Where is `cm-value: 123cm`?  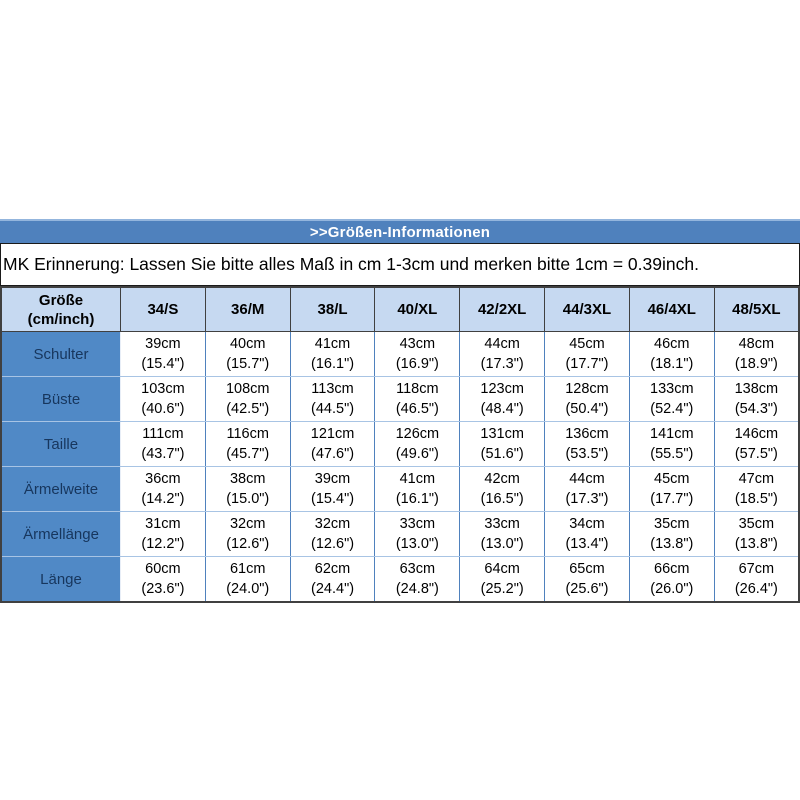 cm-value: 123cm is located at coordinates (502, 389).